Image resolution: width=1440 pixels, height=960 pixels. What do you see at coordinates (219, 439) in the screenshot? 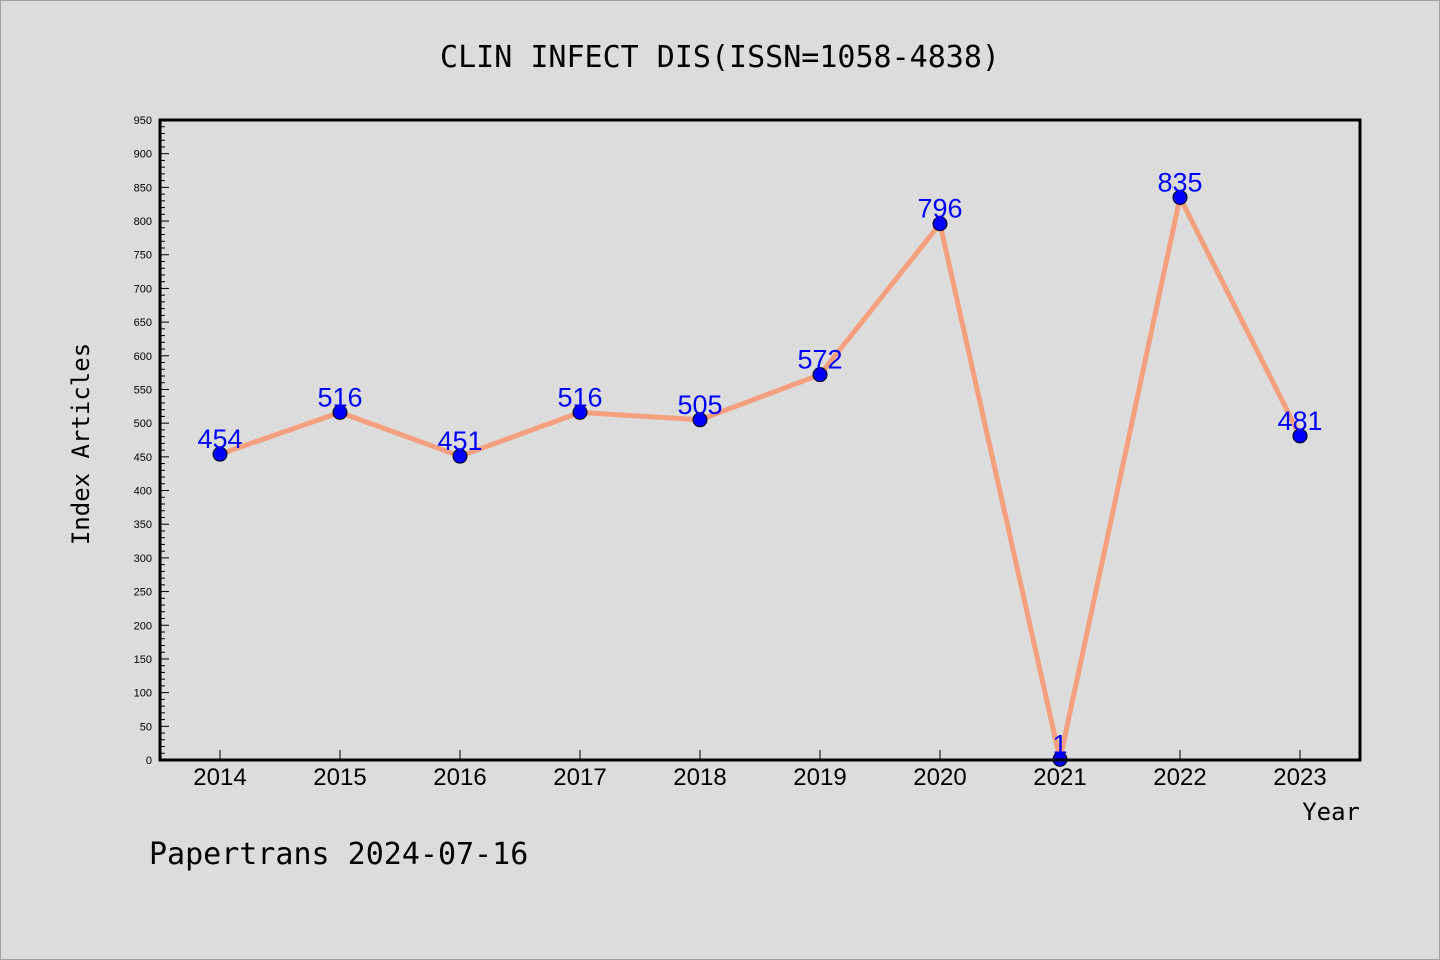
I see `data-label: 454` at bounding box center [219, 439].